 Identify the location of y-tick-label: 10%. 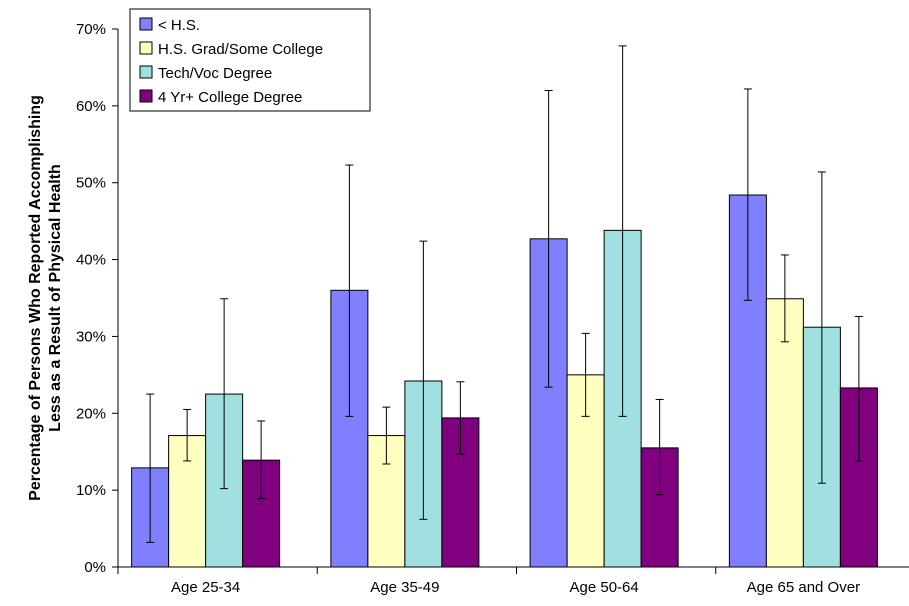
(91, 490).